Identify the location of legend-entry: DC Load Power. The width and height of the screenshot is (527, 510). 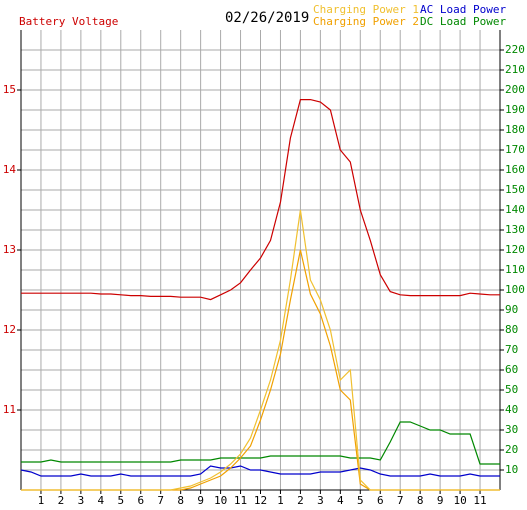
(463, 21).